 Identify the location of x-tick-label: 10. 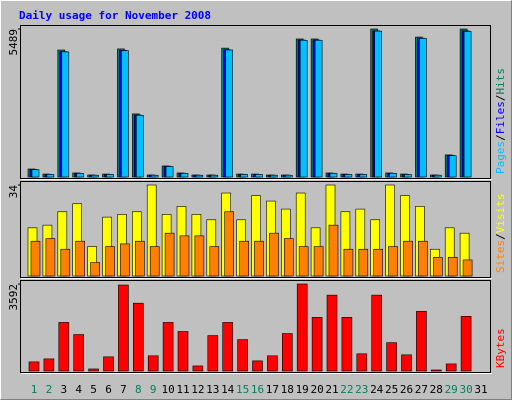
(167, 389).